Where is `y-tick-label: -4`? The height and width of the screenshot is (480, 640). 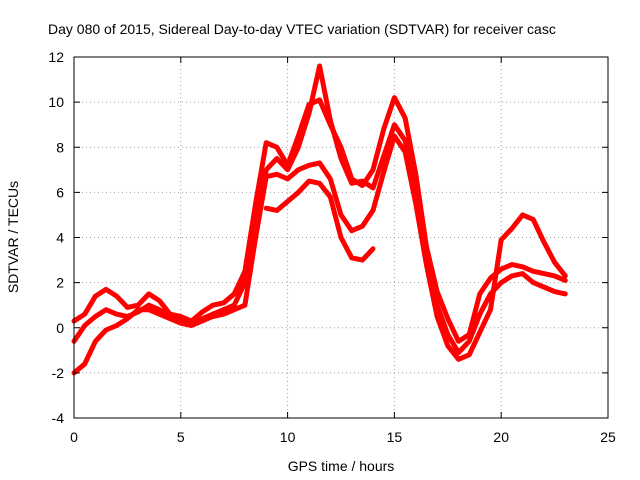 y-tick-label: -4 is located at coordinates (58, 418).